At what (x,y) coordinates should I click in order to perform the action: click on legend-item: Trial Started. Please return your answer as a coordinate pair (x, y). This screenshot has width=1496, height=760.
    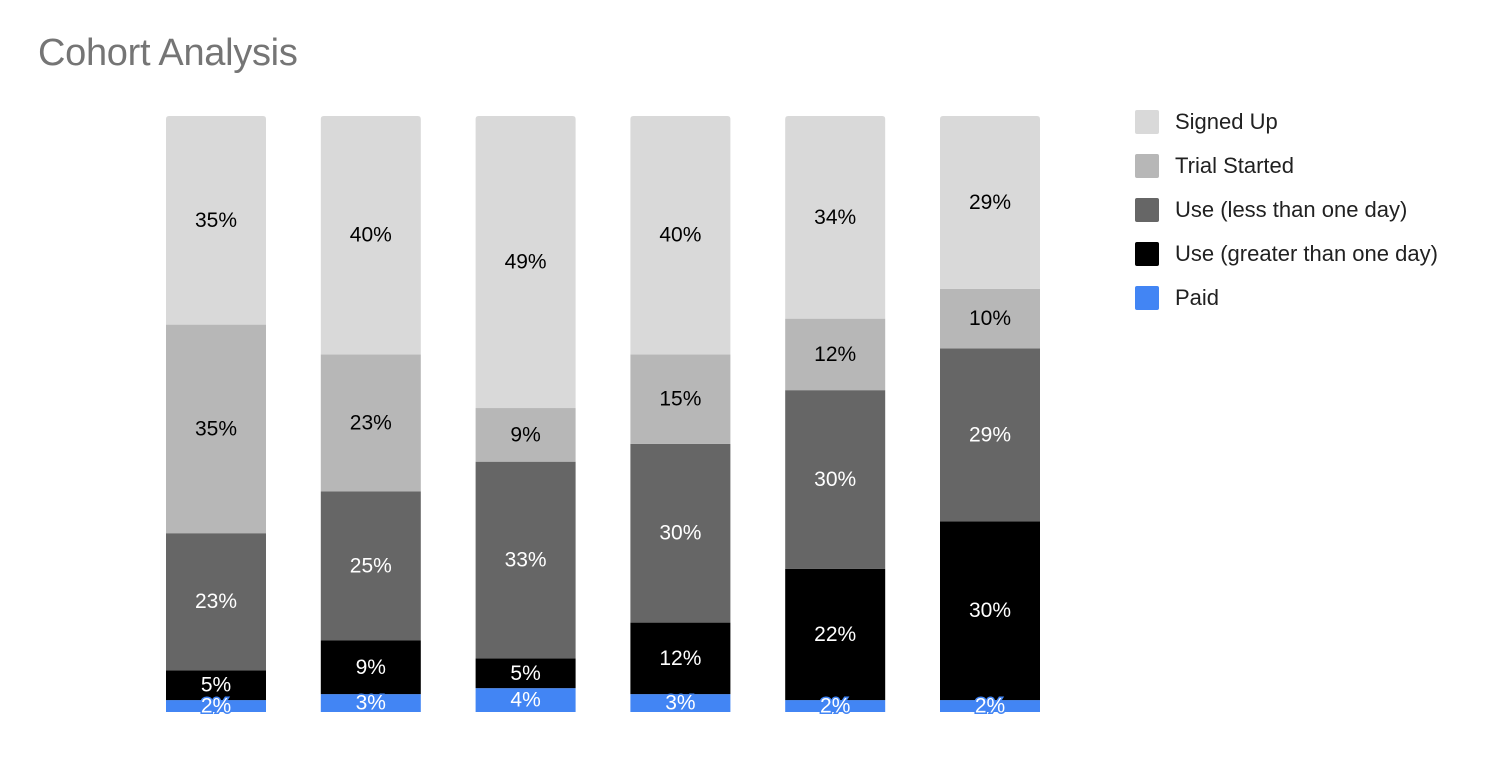
    Looking at the image, I should click on (1286, 166).